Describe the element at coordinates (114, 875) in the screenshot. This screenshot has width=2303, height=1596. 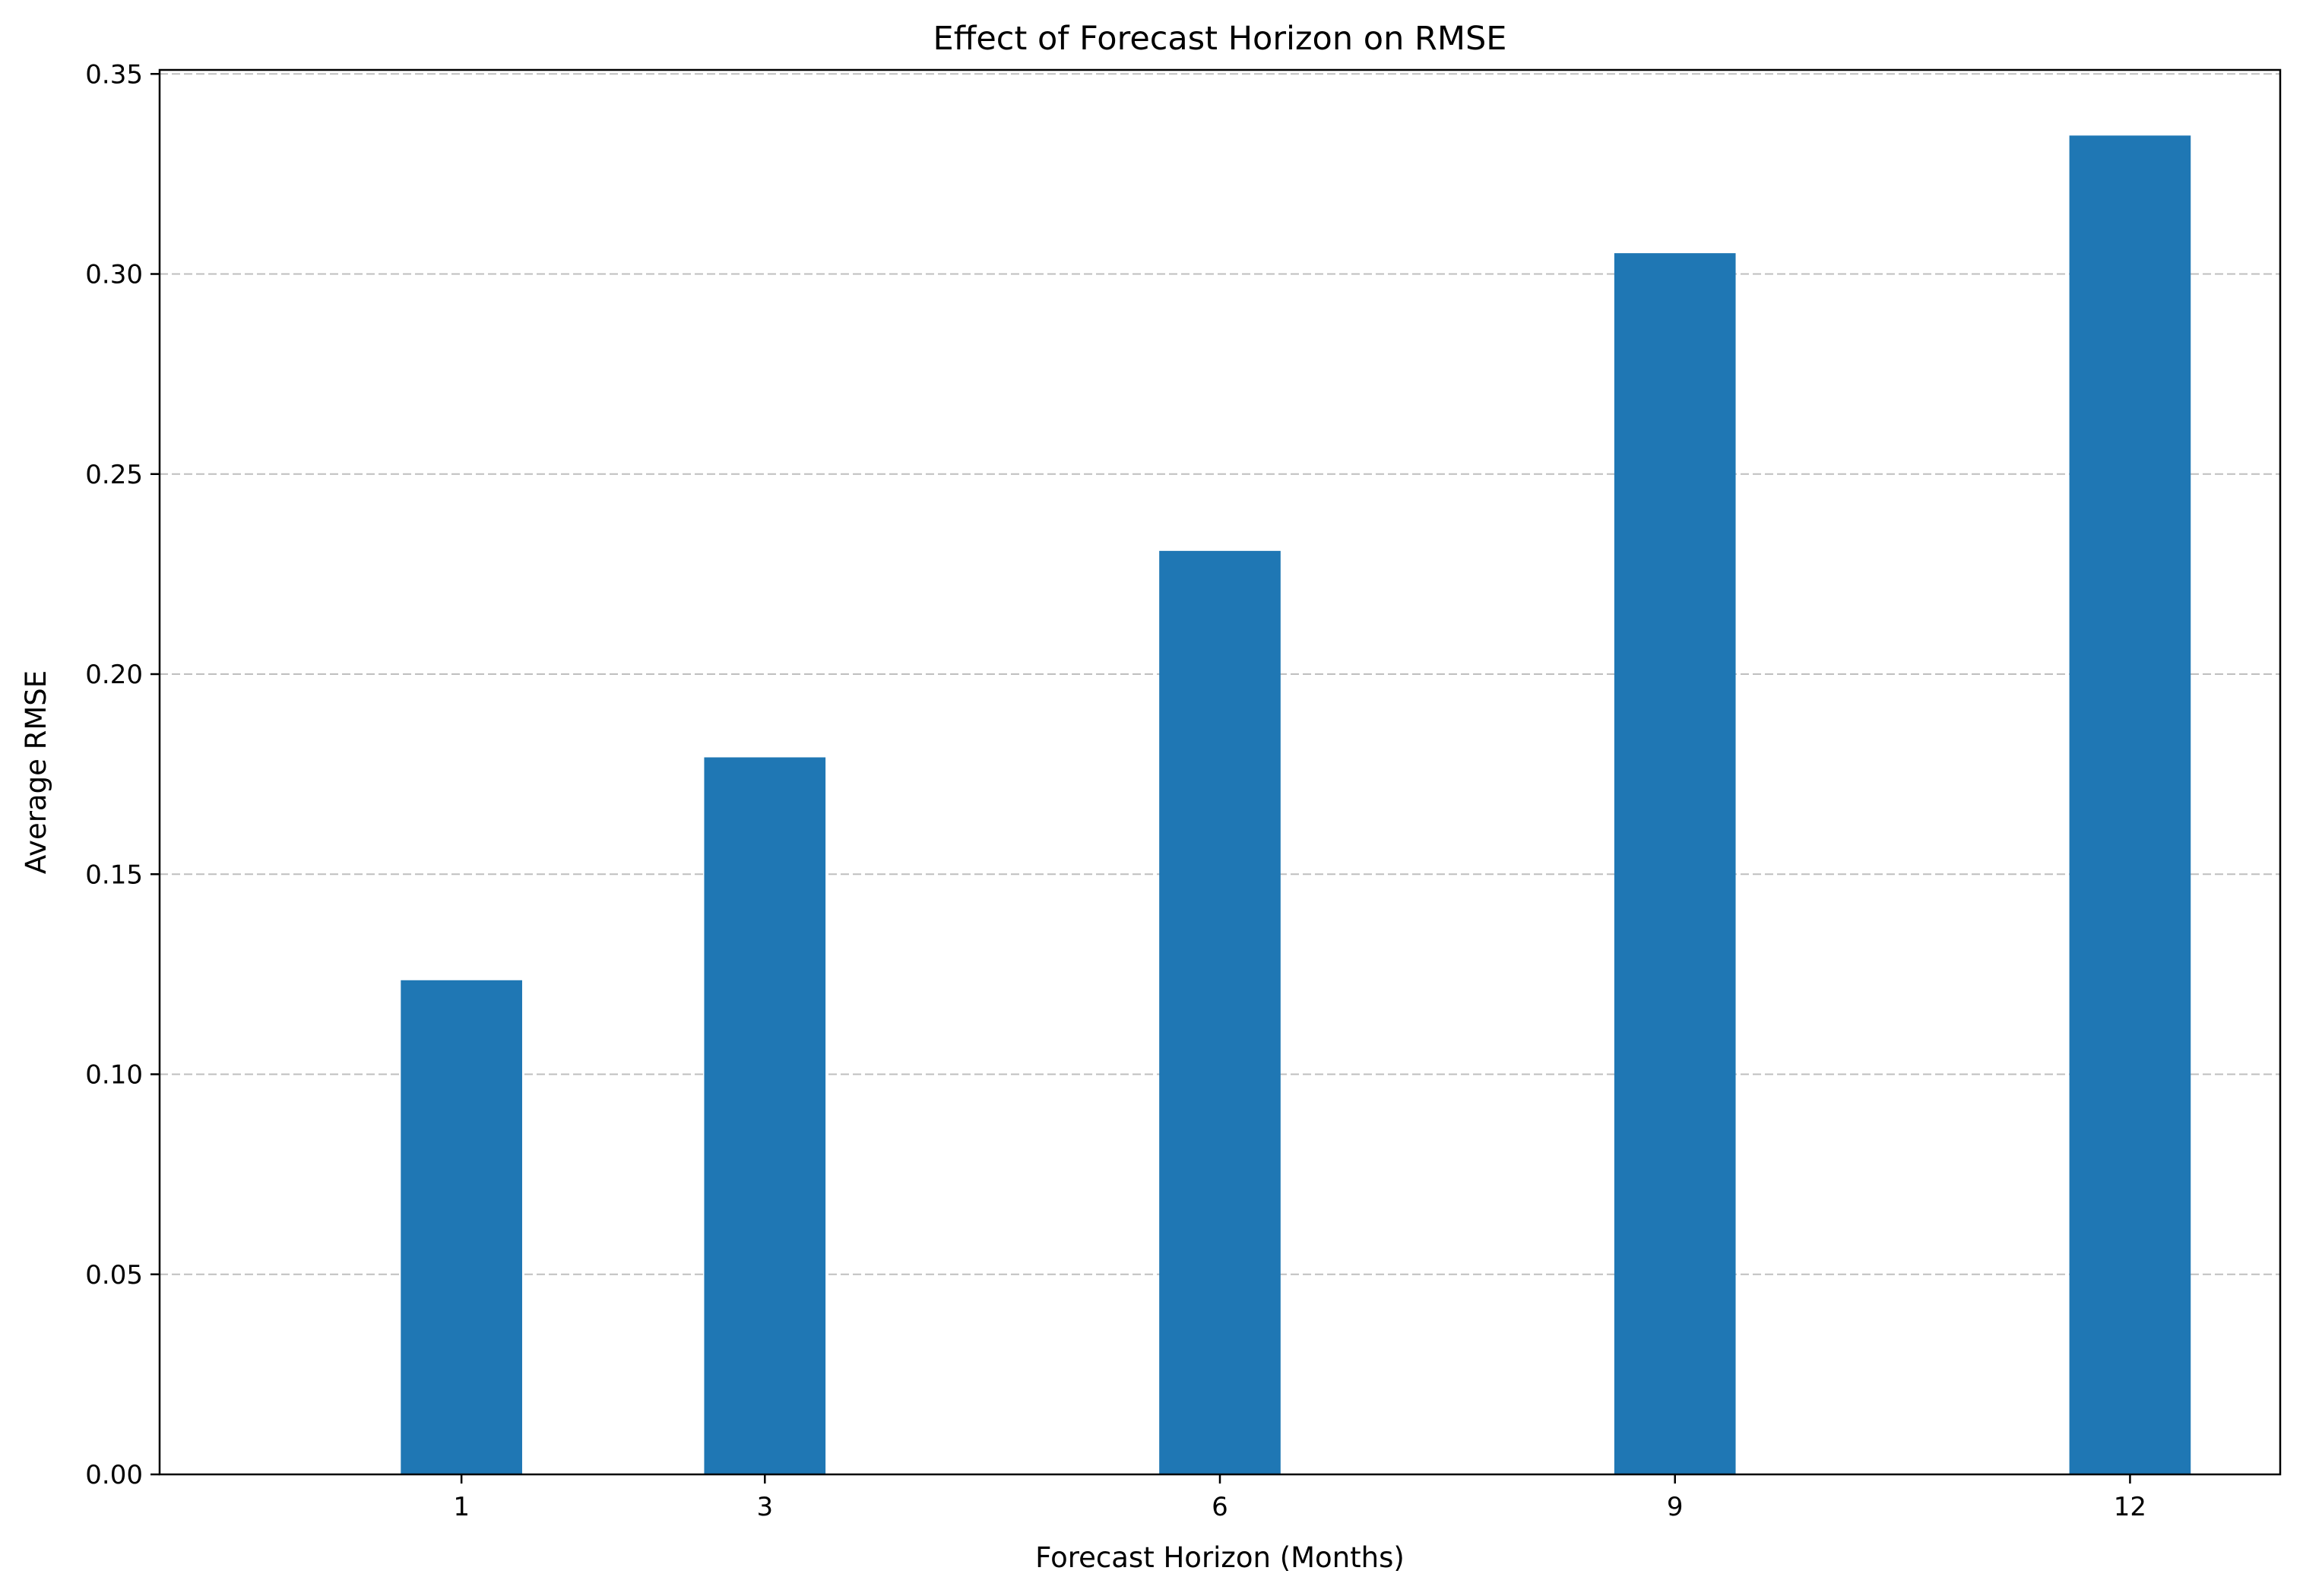
I see `y-tick-label: 0.15` at that location.